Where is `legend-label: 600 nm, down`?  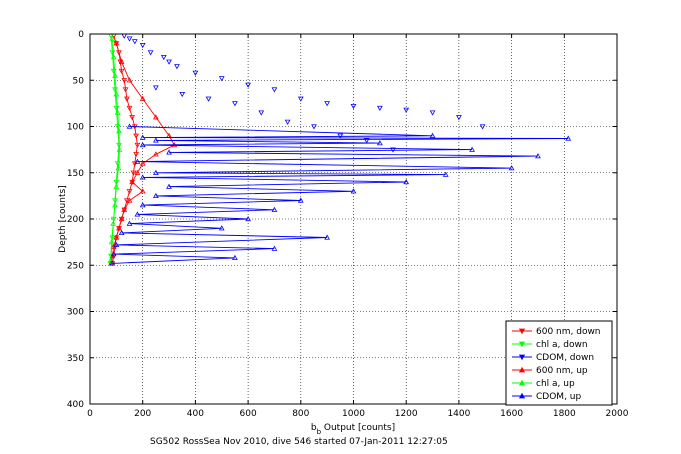
legend-label: 600 nm, down is located at coordinates (568, 332).